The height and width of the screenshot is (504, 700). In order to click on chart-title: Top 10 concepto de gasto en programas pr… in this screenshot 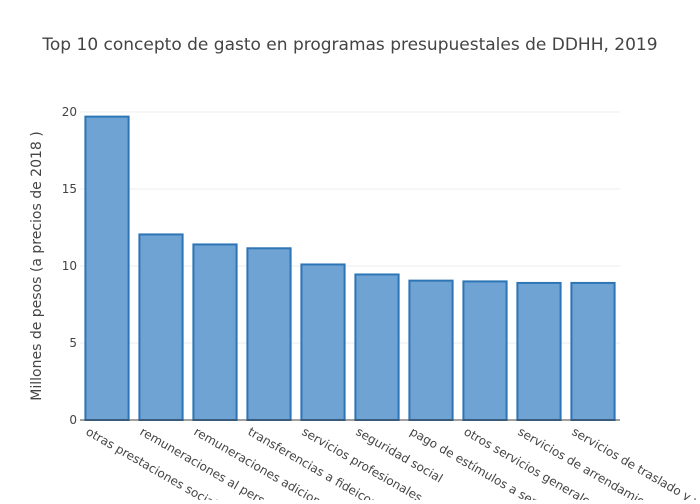, I will do `click(349, 45)`.